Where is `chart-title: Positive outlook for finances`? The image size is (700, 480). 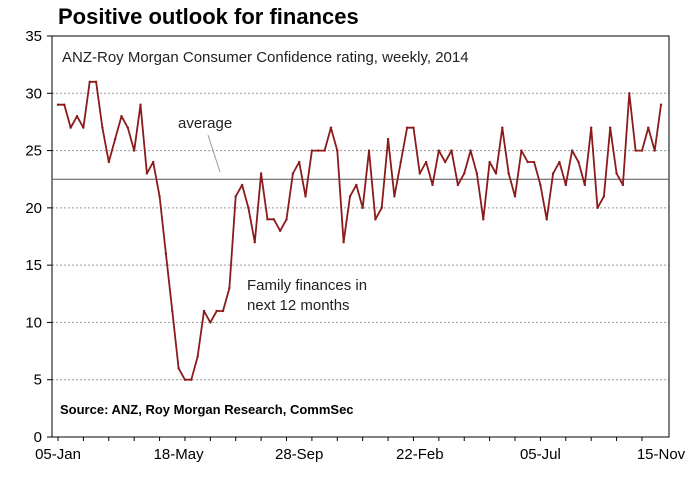
chart-title: Positive outlook for finances is located at coordinates (208, 16).